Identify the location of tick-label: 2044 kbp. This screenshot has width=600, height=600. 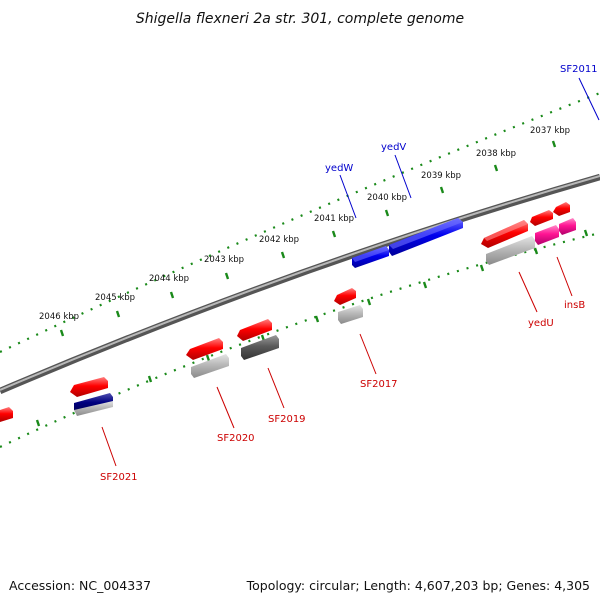
(169, 279).